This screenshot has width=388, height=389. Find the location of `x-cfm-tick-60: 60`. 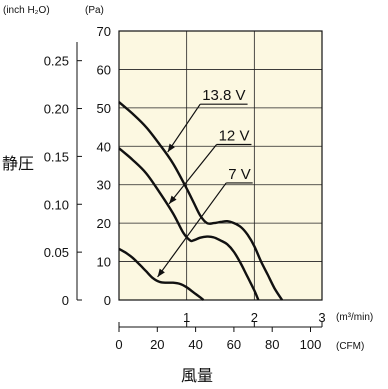

x-cfm-tick-60: 60 is located at coordinates (234, 344).